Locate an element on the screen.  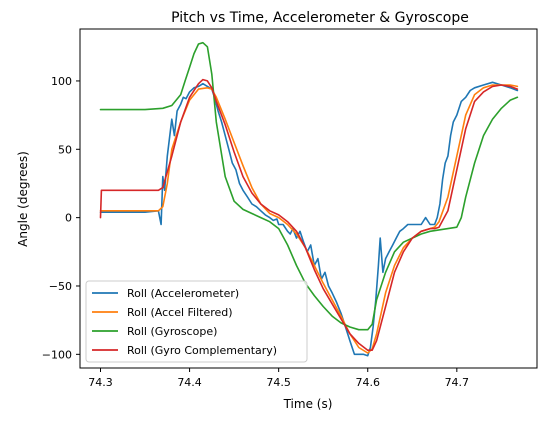
legend-frame is located at coordinates (196, 321).